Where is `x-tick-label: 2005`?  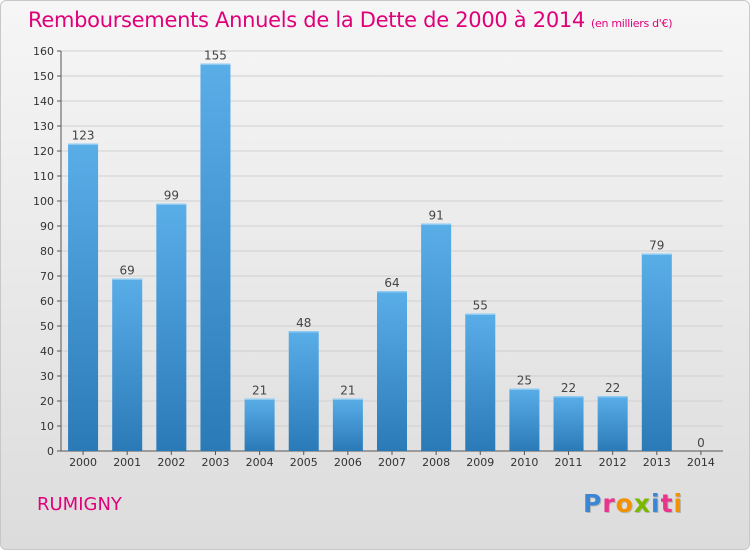
x-tick-label: 2005 is located at coordinates (304, 462).